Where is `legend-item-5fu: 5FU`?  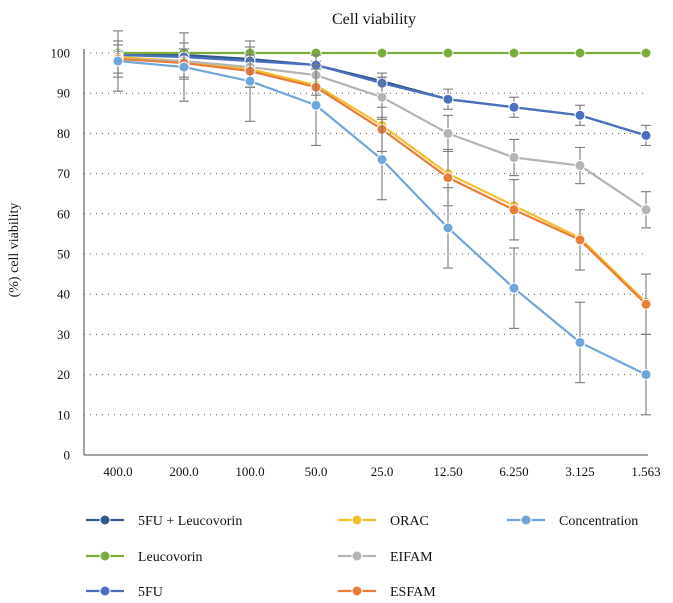
legend-item-5fu: 5FU is located at coordinates (124, 592).